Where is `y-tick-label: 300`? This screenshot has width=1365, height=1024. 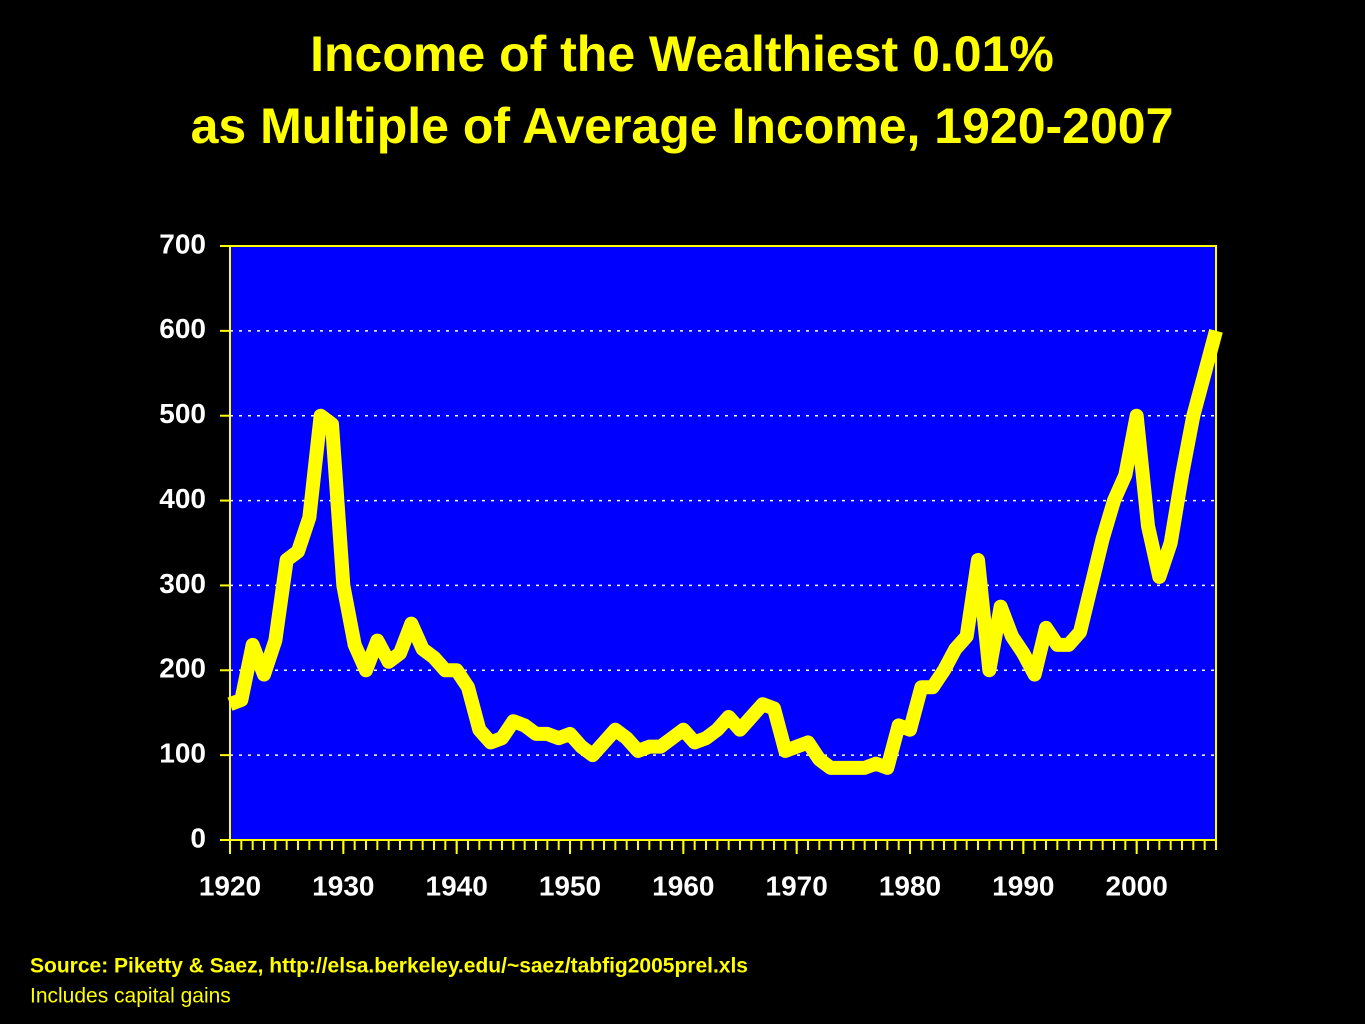
y-tick-label: 300 is located at coordinates (182, 583).